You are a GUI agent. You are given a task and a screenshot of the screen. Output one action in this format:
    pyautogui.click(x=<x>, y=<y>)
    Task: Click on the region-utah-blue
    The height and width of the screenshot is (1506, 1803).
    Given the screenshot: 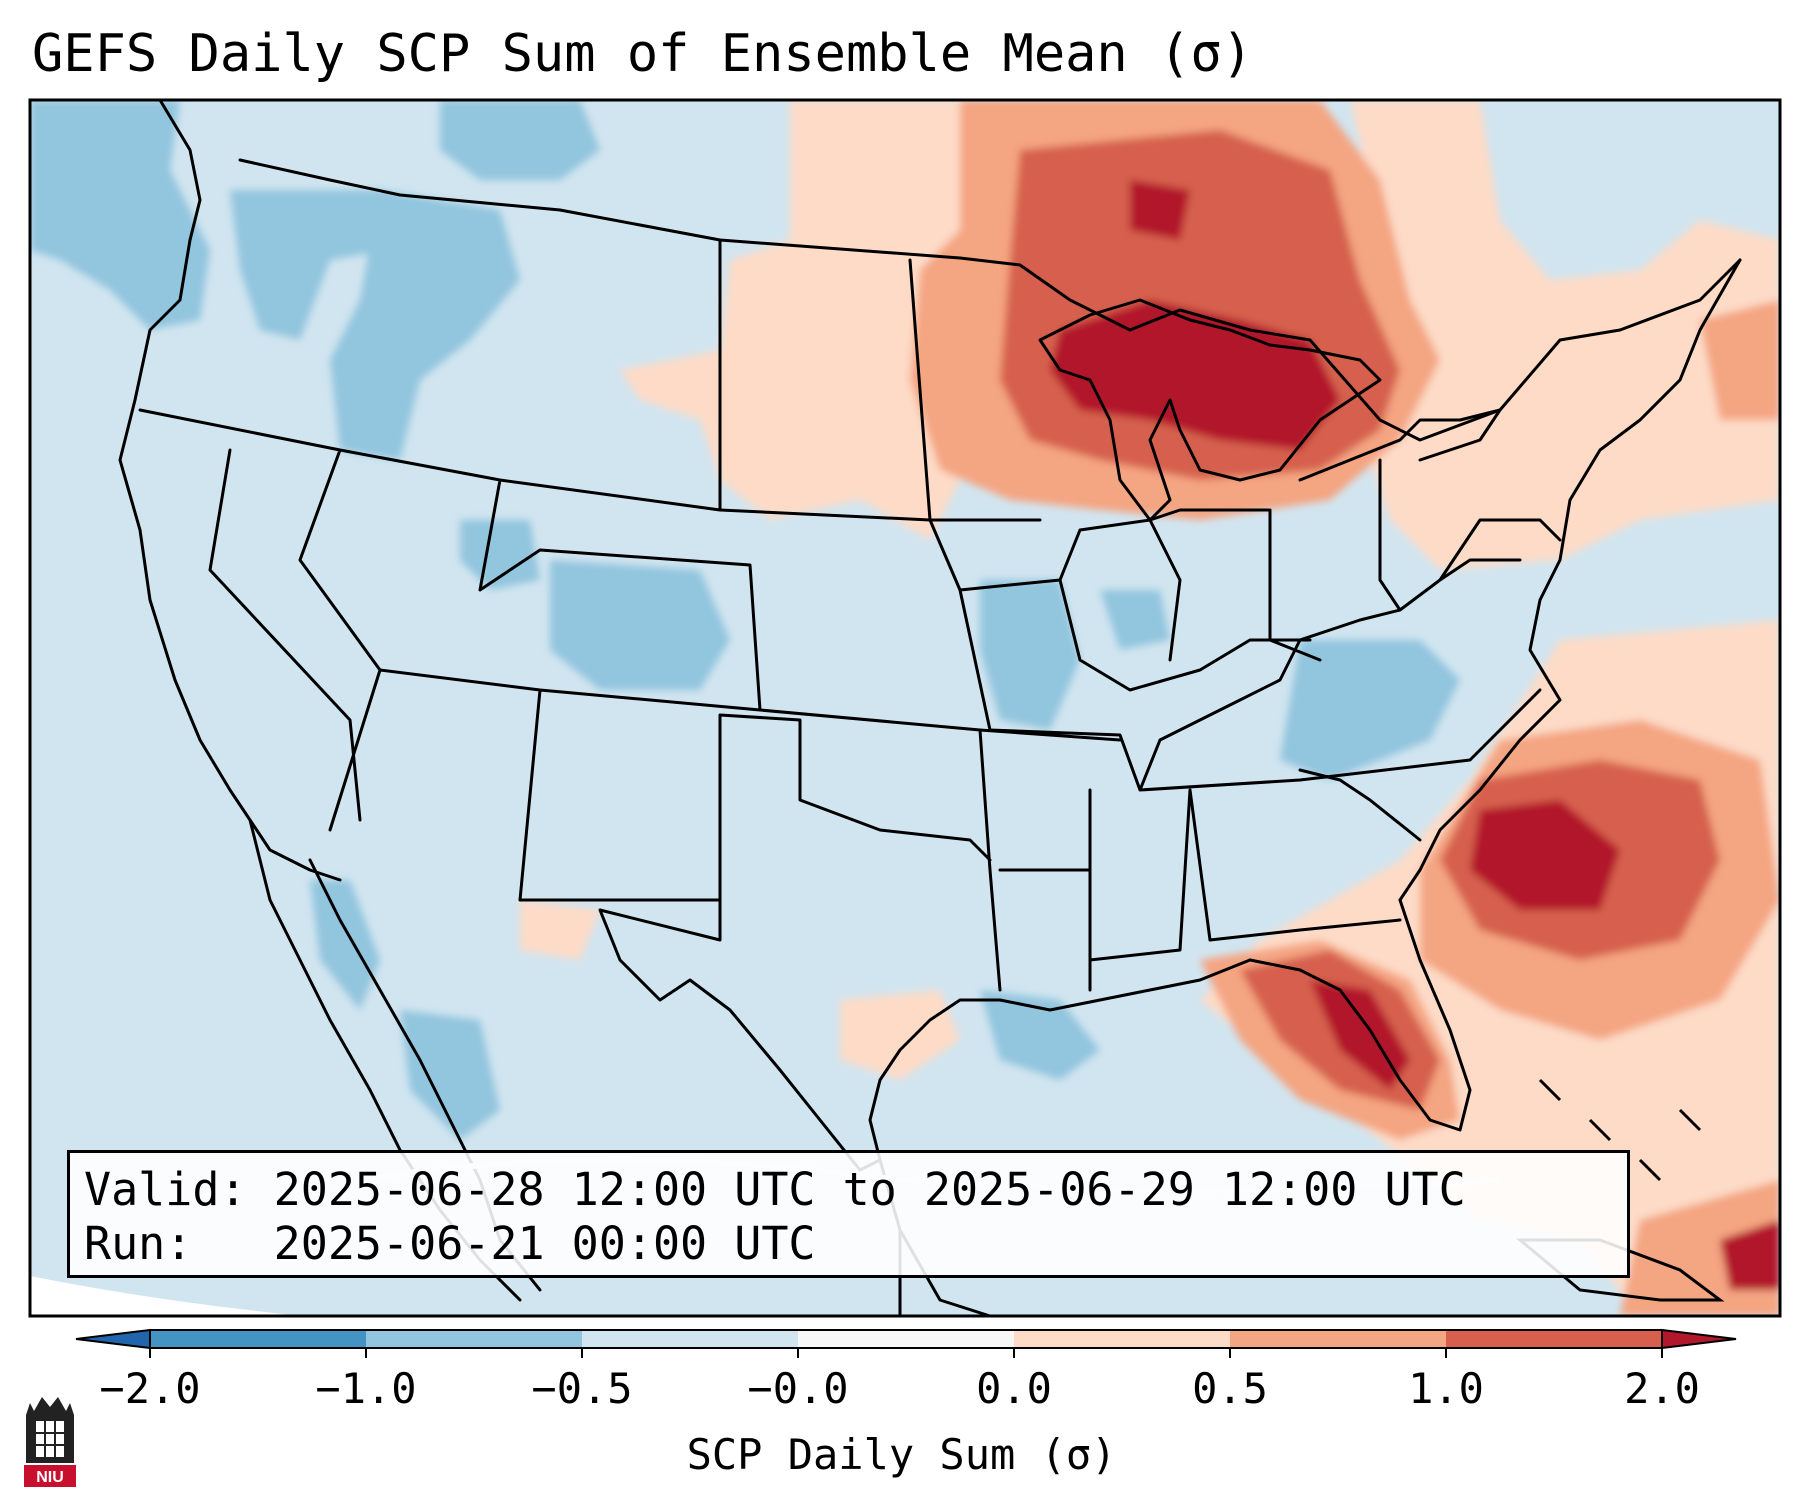 What is the action you would take?
    pyautogui.click(x=500, y=555)
    